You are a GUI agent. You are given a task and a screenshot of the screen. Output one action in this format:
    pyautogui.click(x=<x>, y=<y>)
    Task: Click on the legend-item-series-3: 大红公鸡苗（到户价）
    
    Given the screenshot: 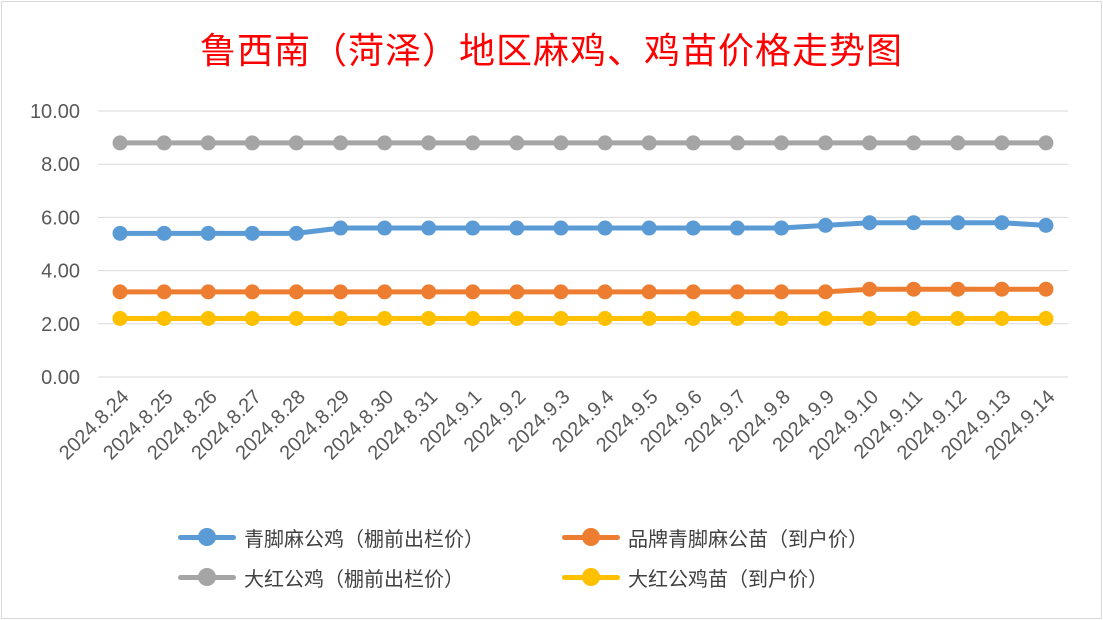 What is the action you would take?
    pyautogui.click(x=695, y=577)
    